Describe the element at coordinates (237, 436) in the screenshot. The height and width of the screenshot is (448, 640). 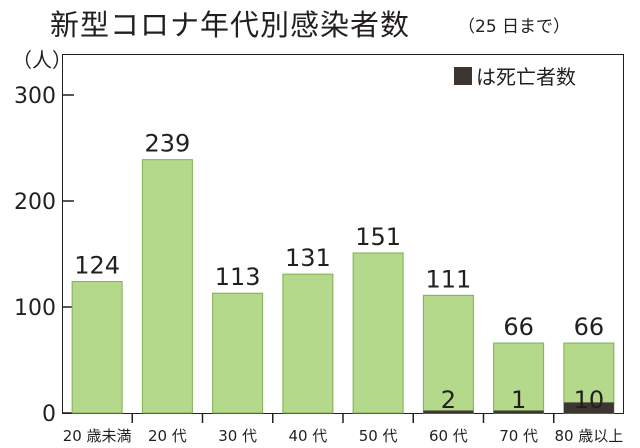
I see `category-label: 30 代` at that location.